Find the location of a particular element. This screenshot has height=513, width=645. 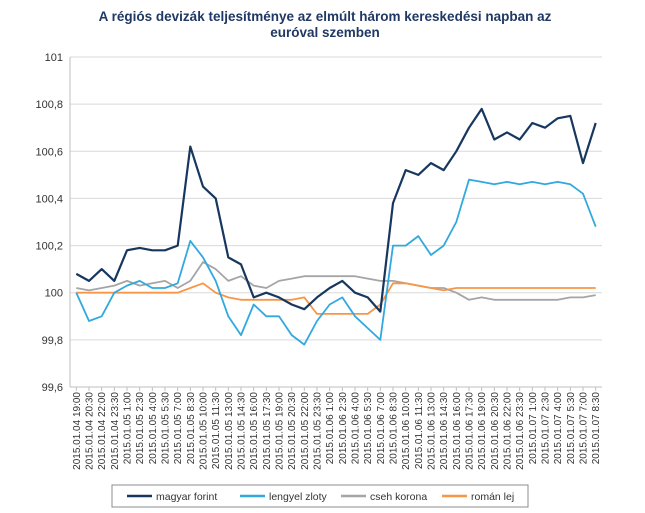

chart-title-line-2: euróval szemben is located at coordinates (325, 32).